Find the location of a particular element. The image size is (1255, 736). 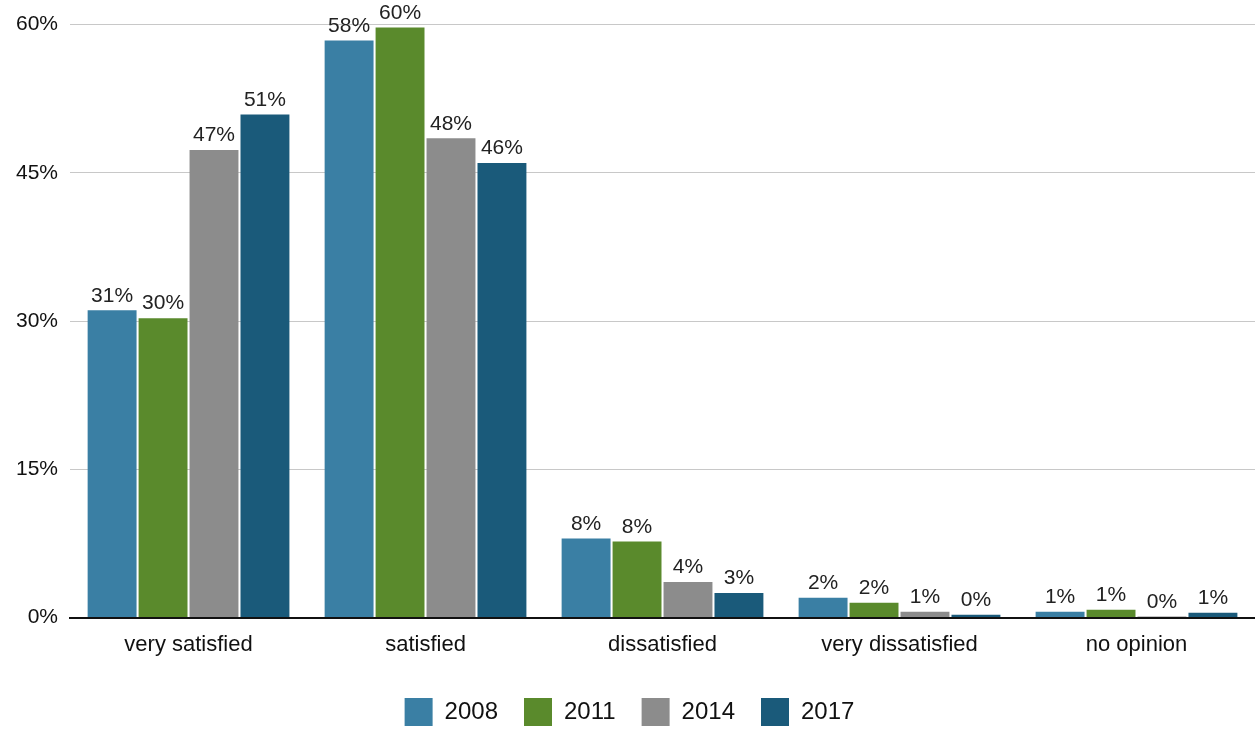

x-tick-label: very dissatisfied is located at coordinates (899, 643).